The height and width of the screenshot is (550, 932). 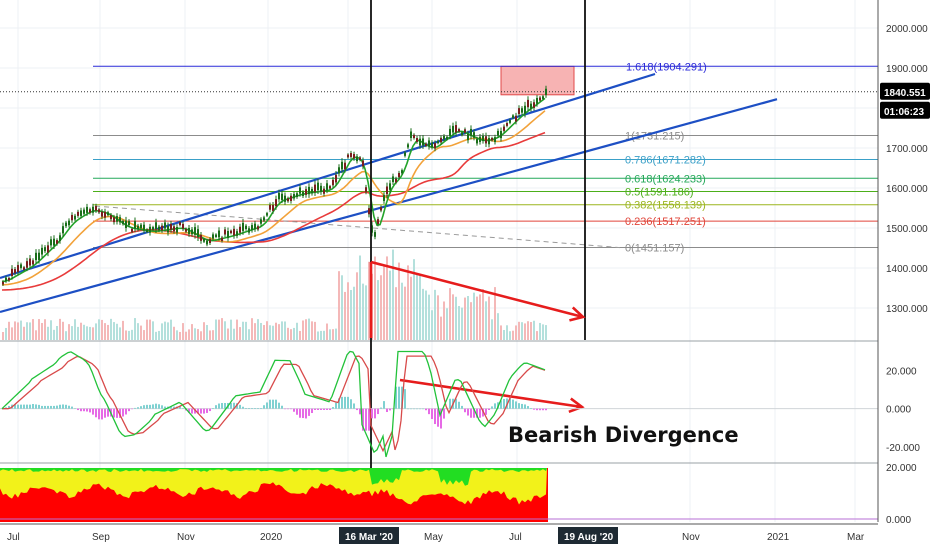 What do you see at coordinates (665, 160) in the screenshot?
I see `fib-label: 0.786(1671.282)` at bounding box center [665, 160].